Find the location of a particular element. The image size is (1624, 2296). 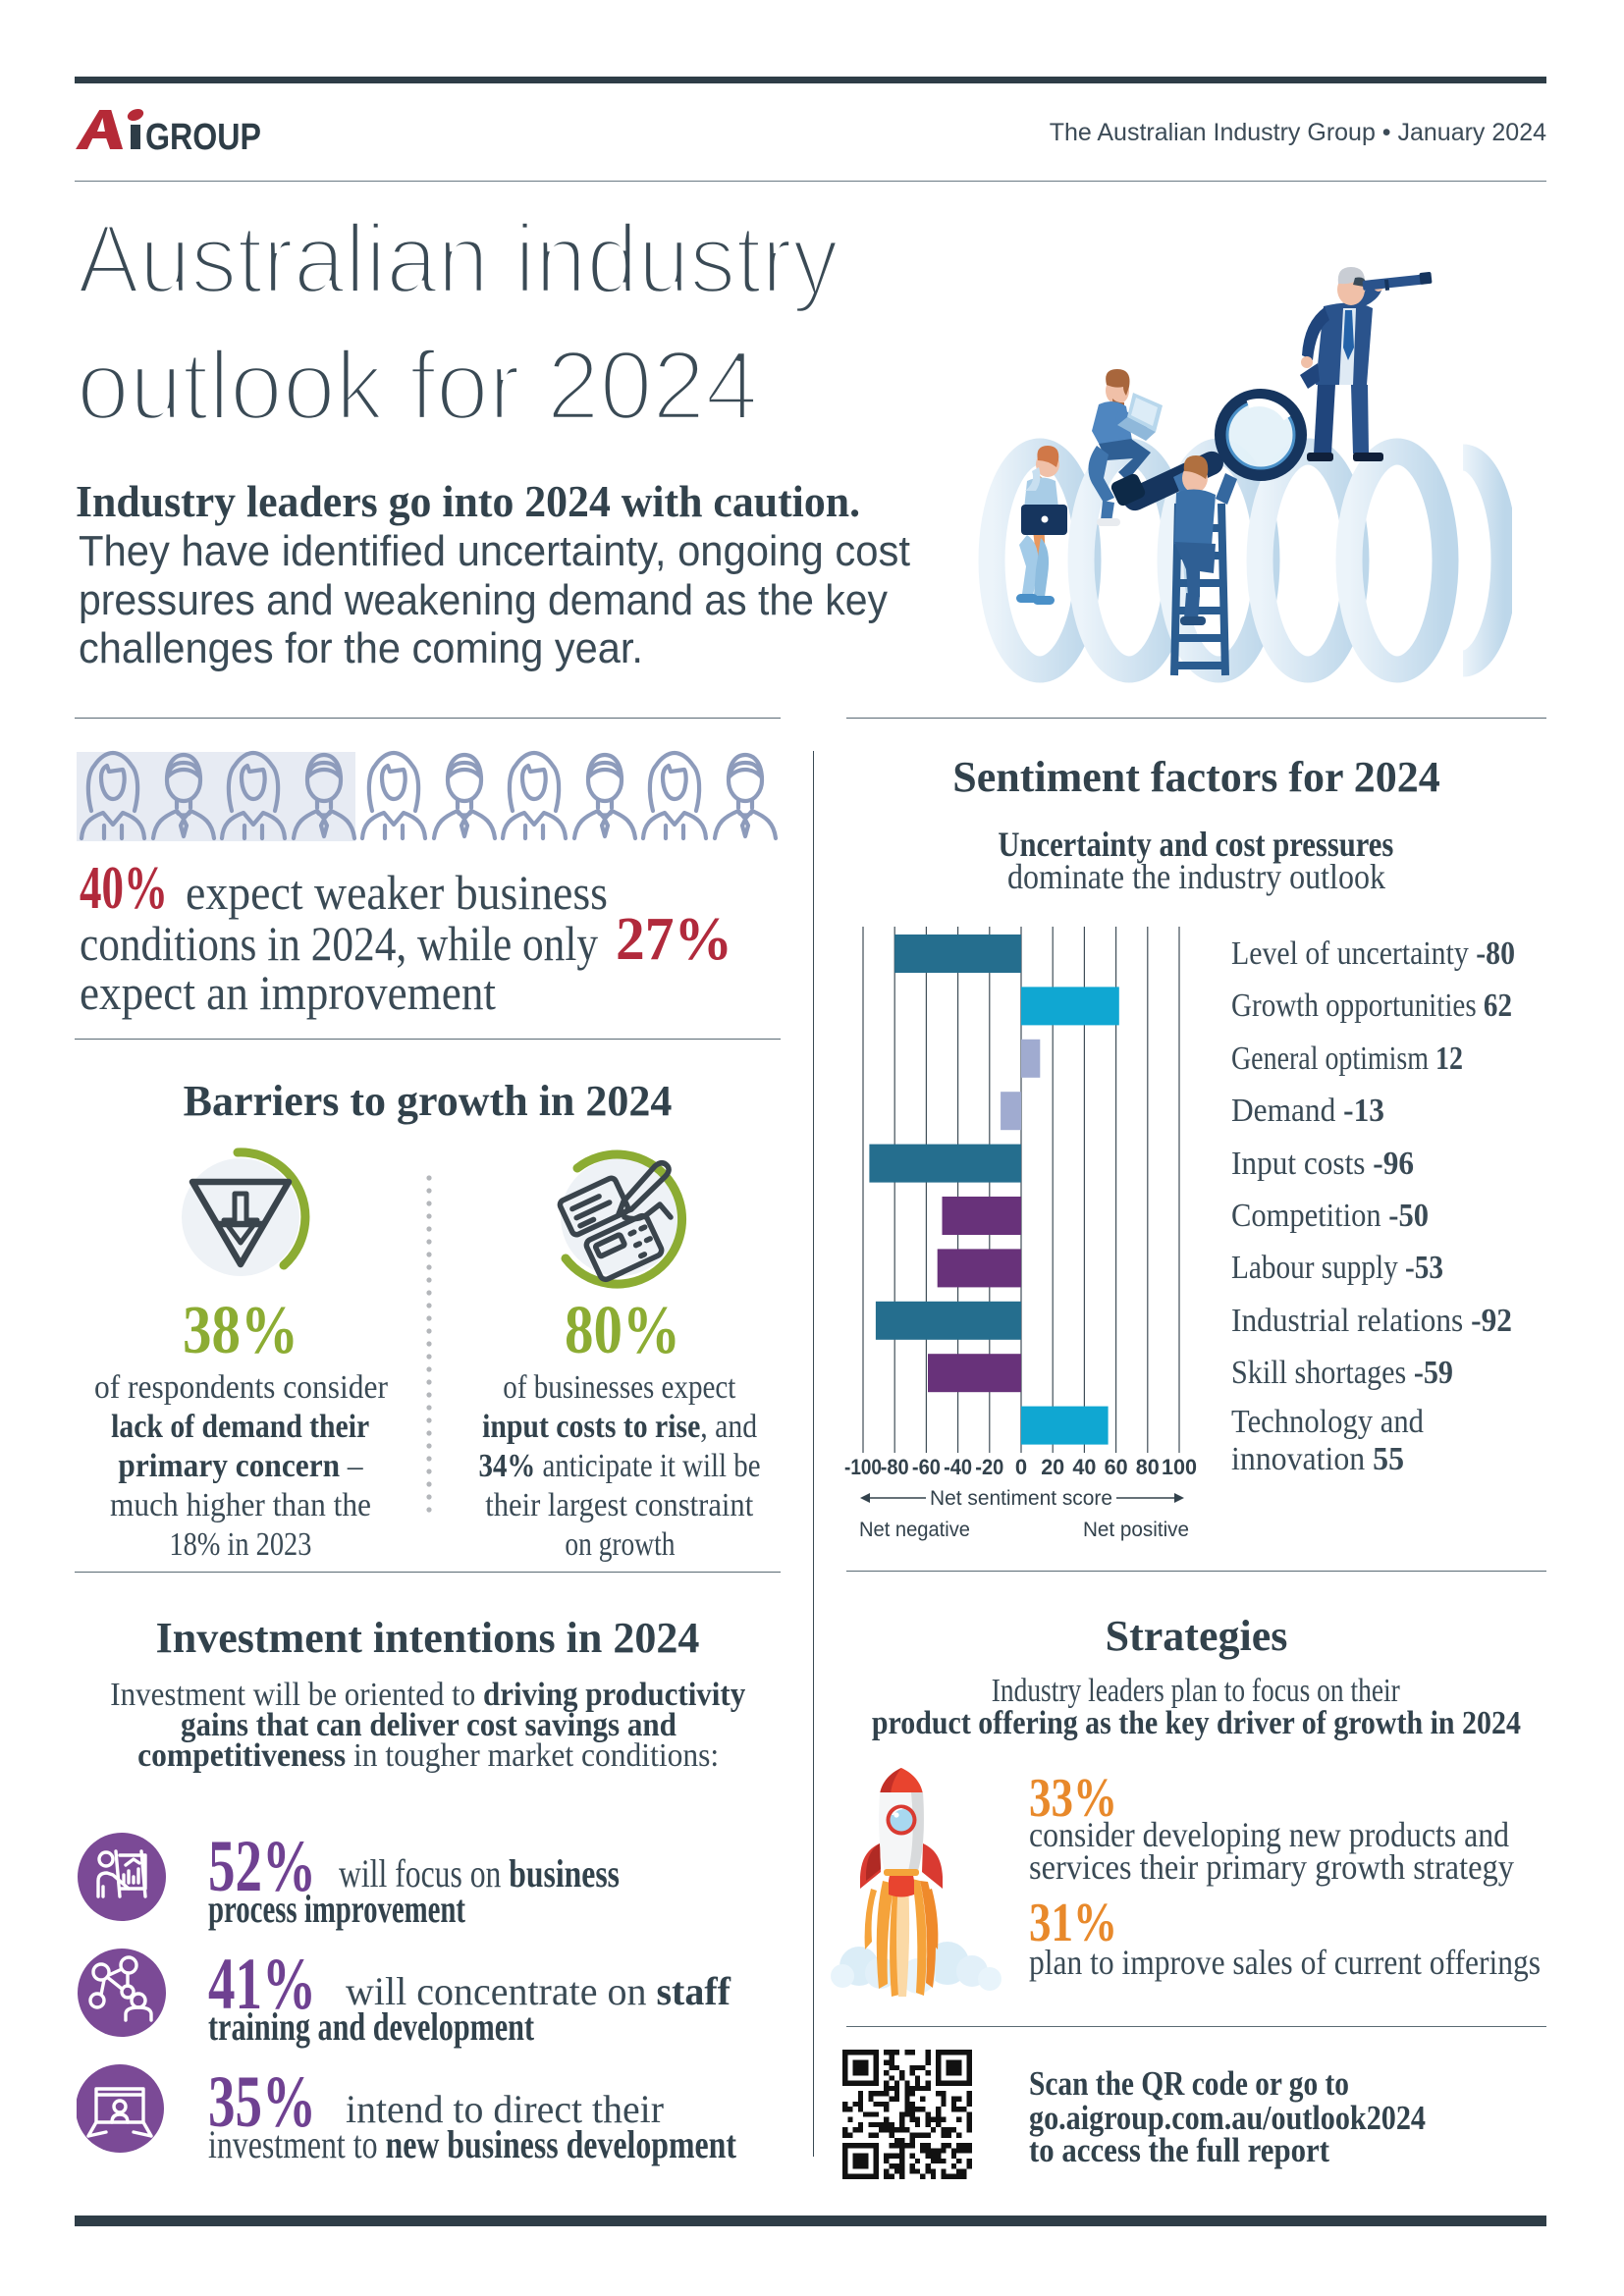

svg-text: -80 is located at coordinates (895, 1467).